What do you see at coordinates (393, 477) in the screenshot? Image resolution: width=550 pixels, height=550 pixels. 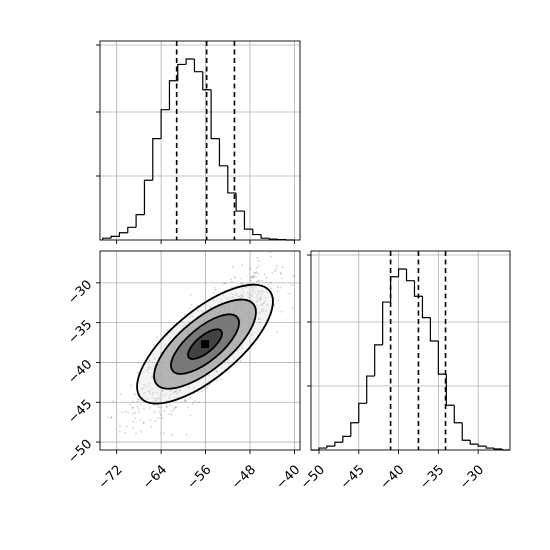 I see `hist-2-xtick-label-2: −40` at bounding box center [393, 477].